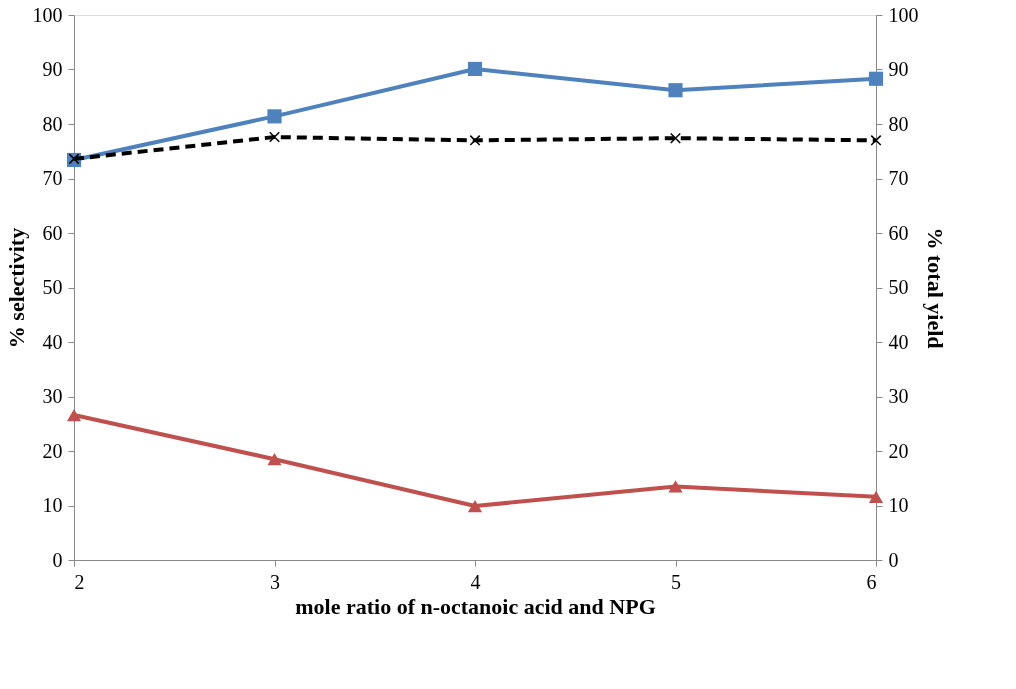 Image resolution: width=1016 pixels, height=689 pixels. Describe the element at coordinates (898, 178) in the screenshot. I see `y2-tick-label: 70` at that location.